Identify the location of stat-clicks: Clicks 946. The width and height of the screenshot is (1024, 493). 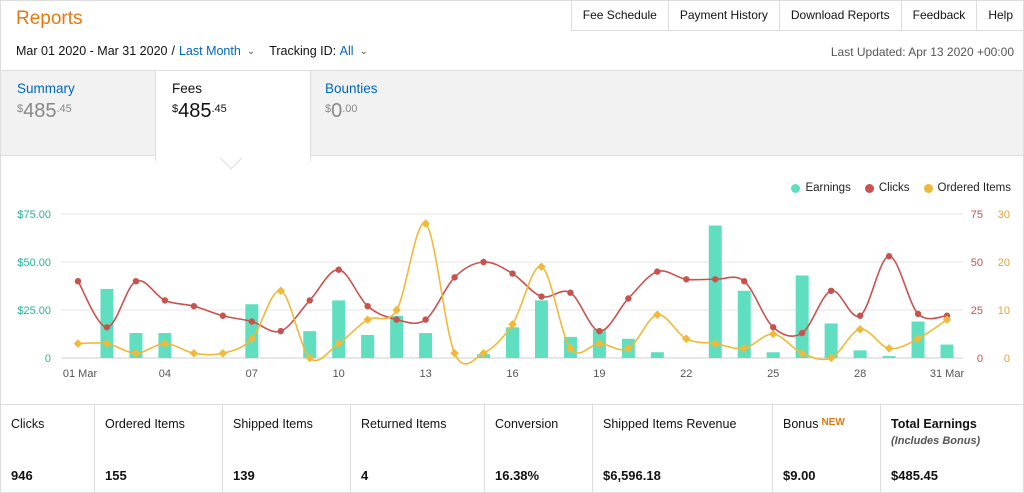
(48, 449).